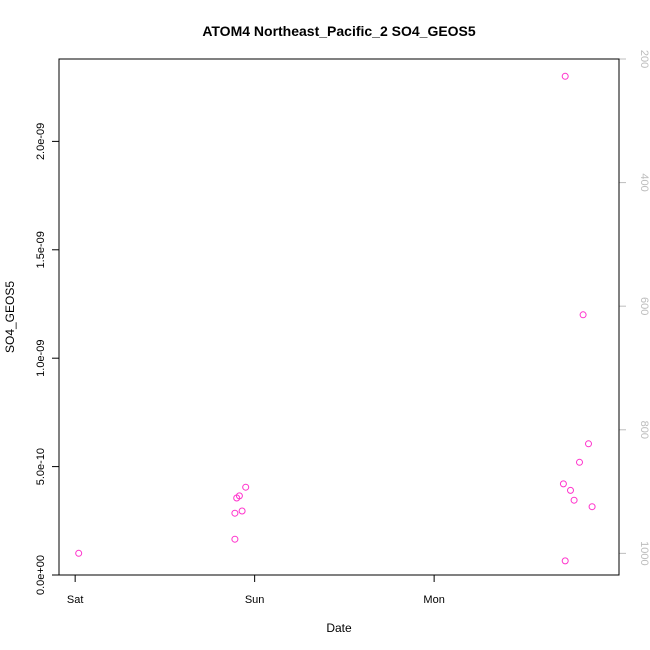  I want to click on y-tick-label: 5.0e-10, so click(41, 466).